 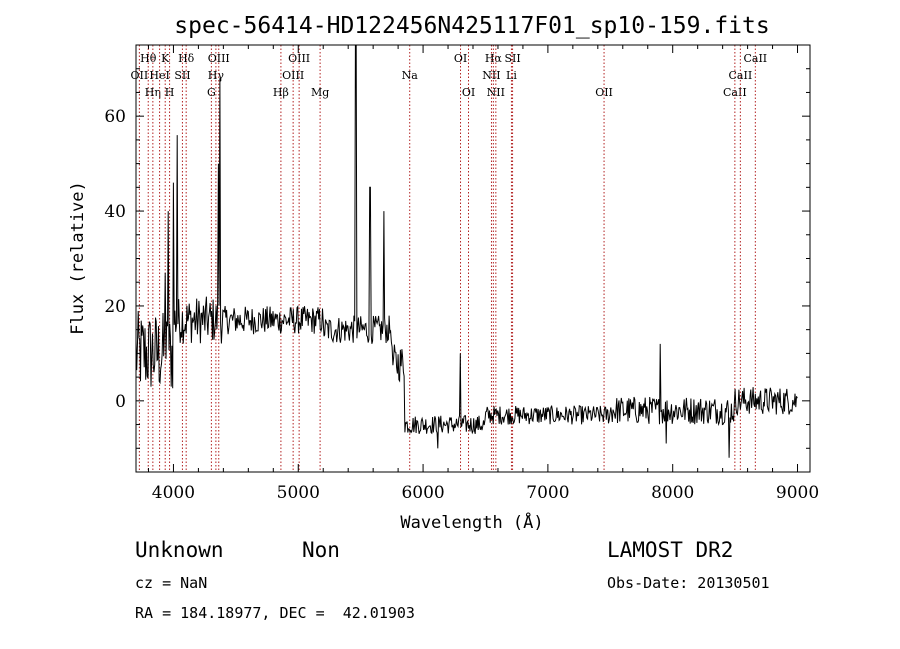 What do you see at coordinates (186, 58) in the screenshot?
I see `spectral-line-label: Hδ` at bounding box center [186, 58].